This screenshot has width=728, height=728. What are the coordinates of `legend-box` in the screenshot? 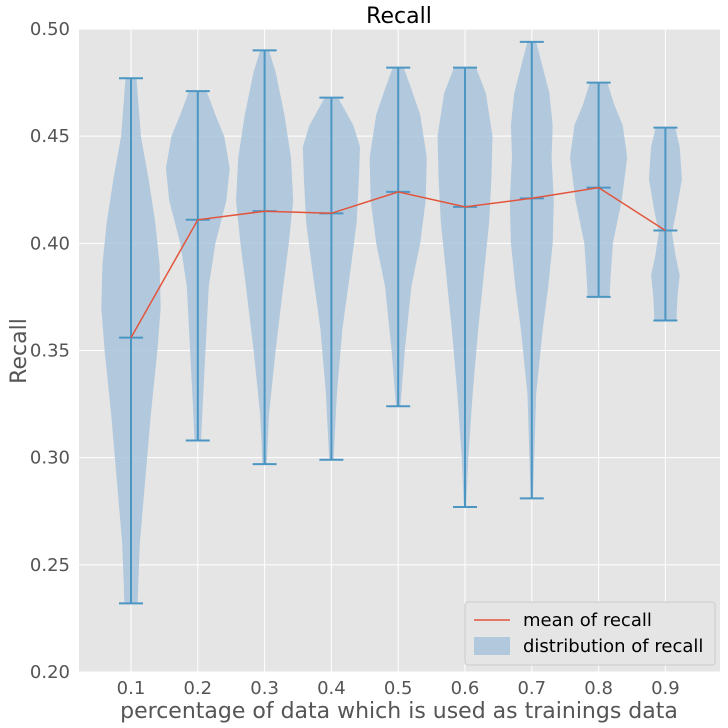 It's located at (590, 633).